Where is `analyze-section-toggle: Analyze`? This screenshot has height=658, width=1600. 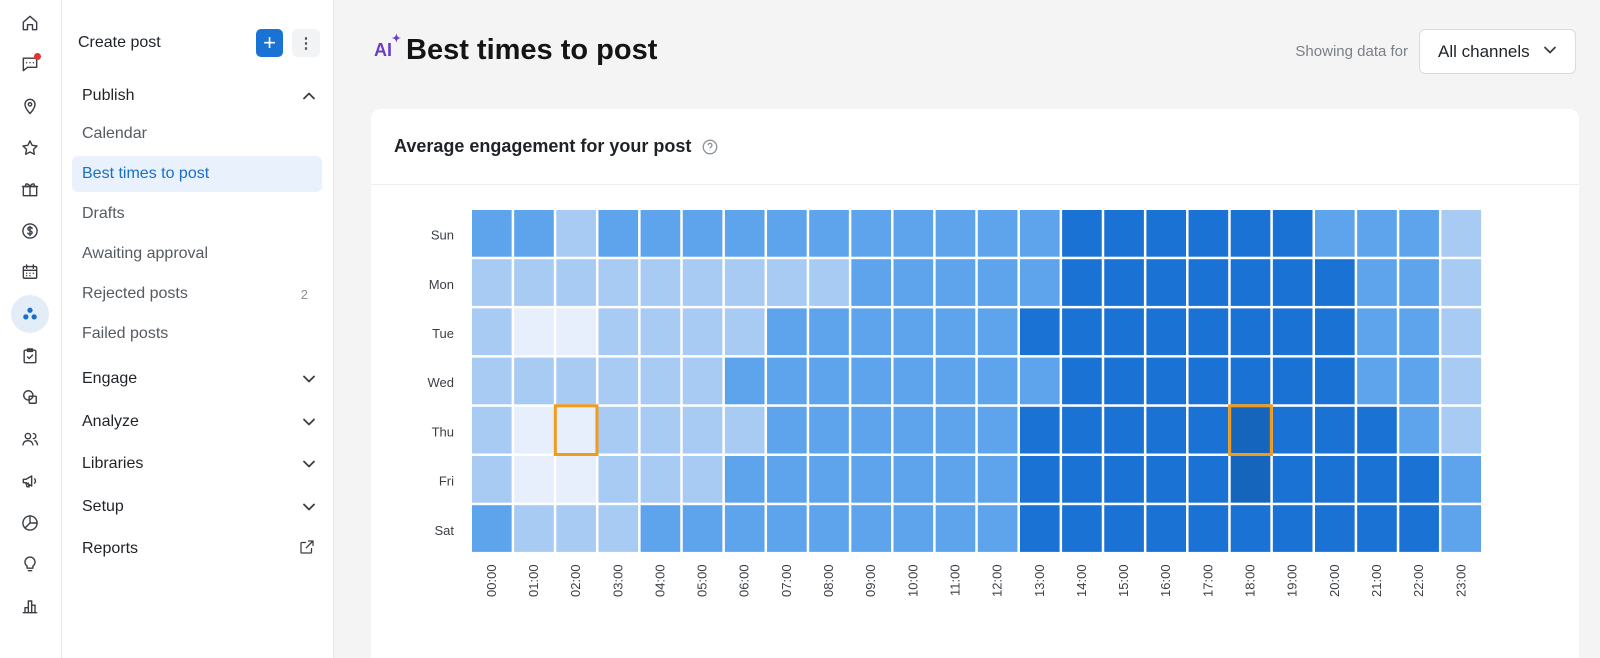 analyze-section-toggle: Analyze is located at coordinates (199, 422).